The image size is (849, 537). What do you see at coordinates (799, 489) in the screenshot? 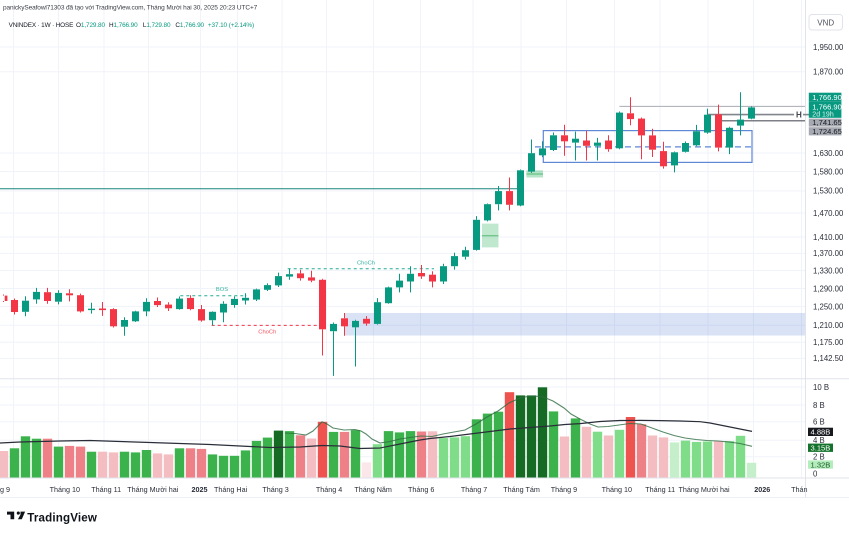
I see `svg-text: Thán` at bounding box center [799, 489].